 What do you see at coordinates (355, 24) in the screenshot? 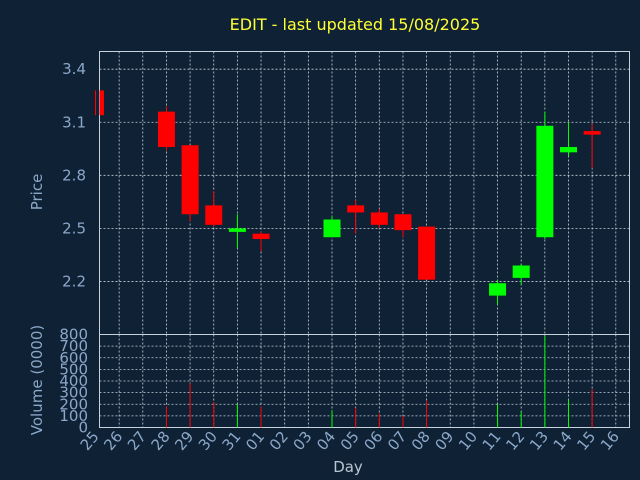
I see `chart-title: EDIT - last updated 15/08/2025` at bounding box center [355, 24].